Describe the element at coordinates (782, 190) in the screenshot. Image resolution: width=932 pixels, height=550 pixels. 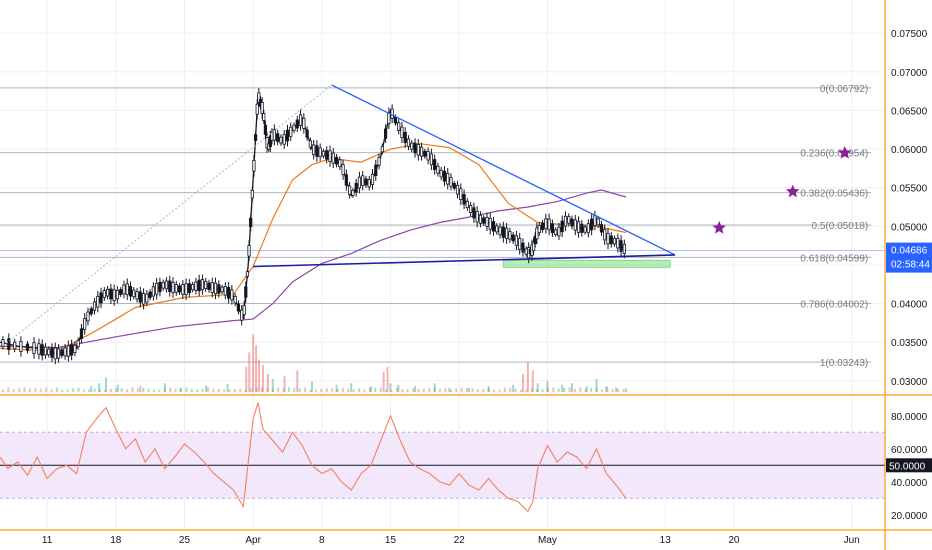
I see `star-markers` at that location.